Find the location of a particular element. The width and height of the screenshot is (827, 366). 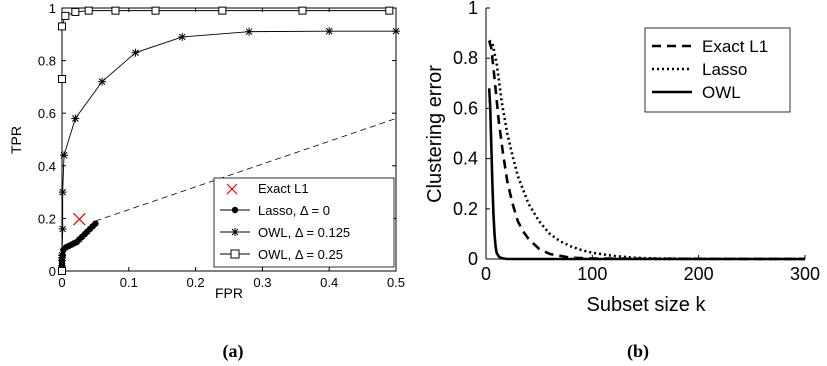

a-ytick-label: 0.4 is located at coordinates (47, 166).